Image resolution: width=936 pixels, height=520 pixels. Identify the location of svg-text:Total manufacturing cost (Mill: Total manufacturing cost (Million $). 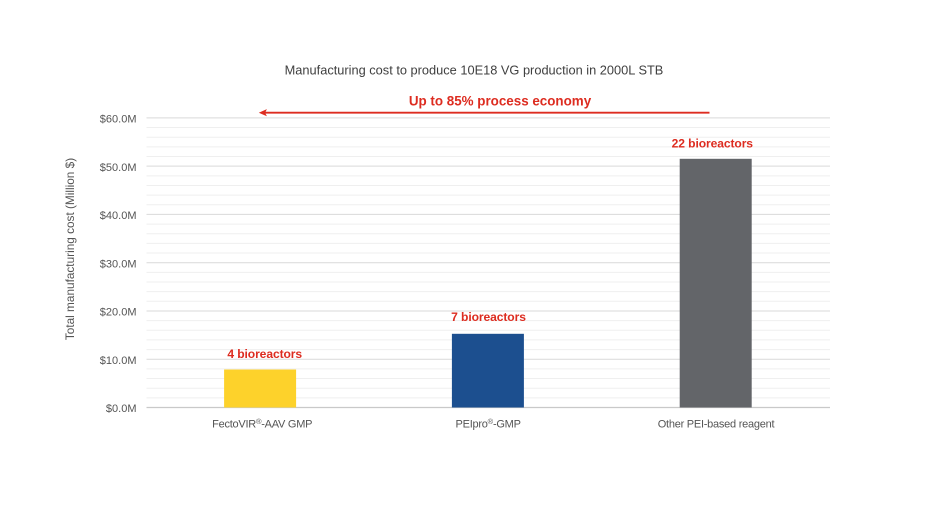
(70, 249).